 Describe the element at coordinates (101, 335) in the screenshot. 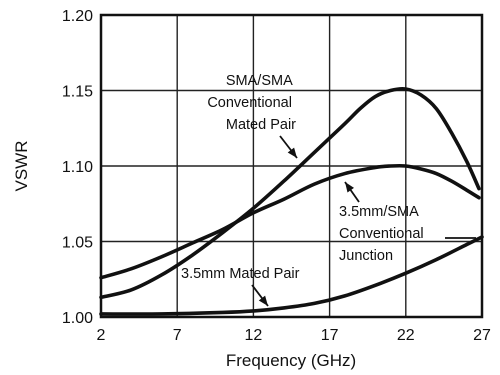

I see `x-tick-label: 2` at that location.